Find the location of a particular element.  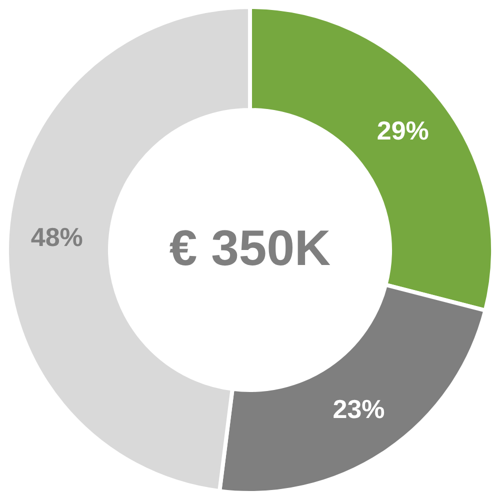

data-label: 23% is located at coordinates (358, 409).